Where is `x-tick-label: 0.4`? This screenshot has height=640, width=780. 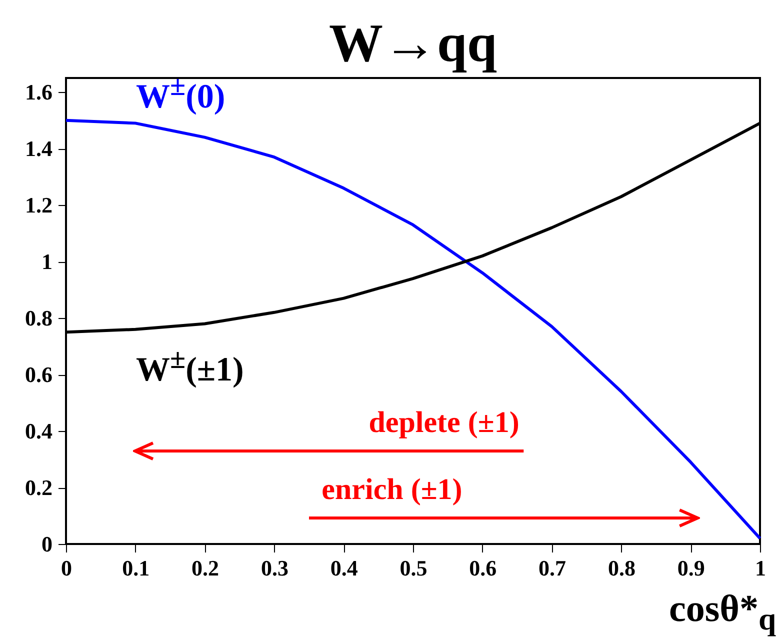 x-tick-label: 0.4 is located at coordinates (344, 568).